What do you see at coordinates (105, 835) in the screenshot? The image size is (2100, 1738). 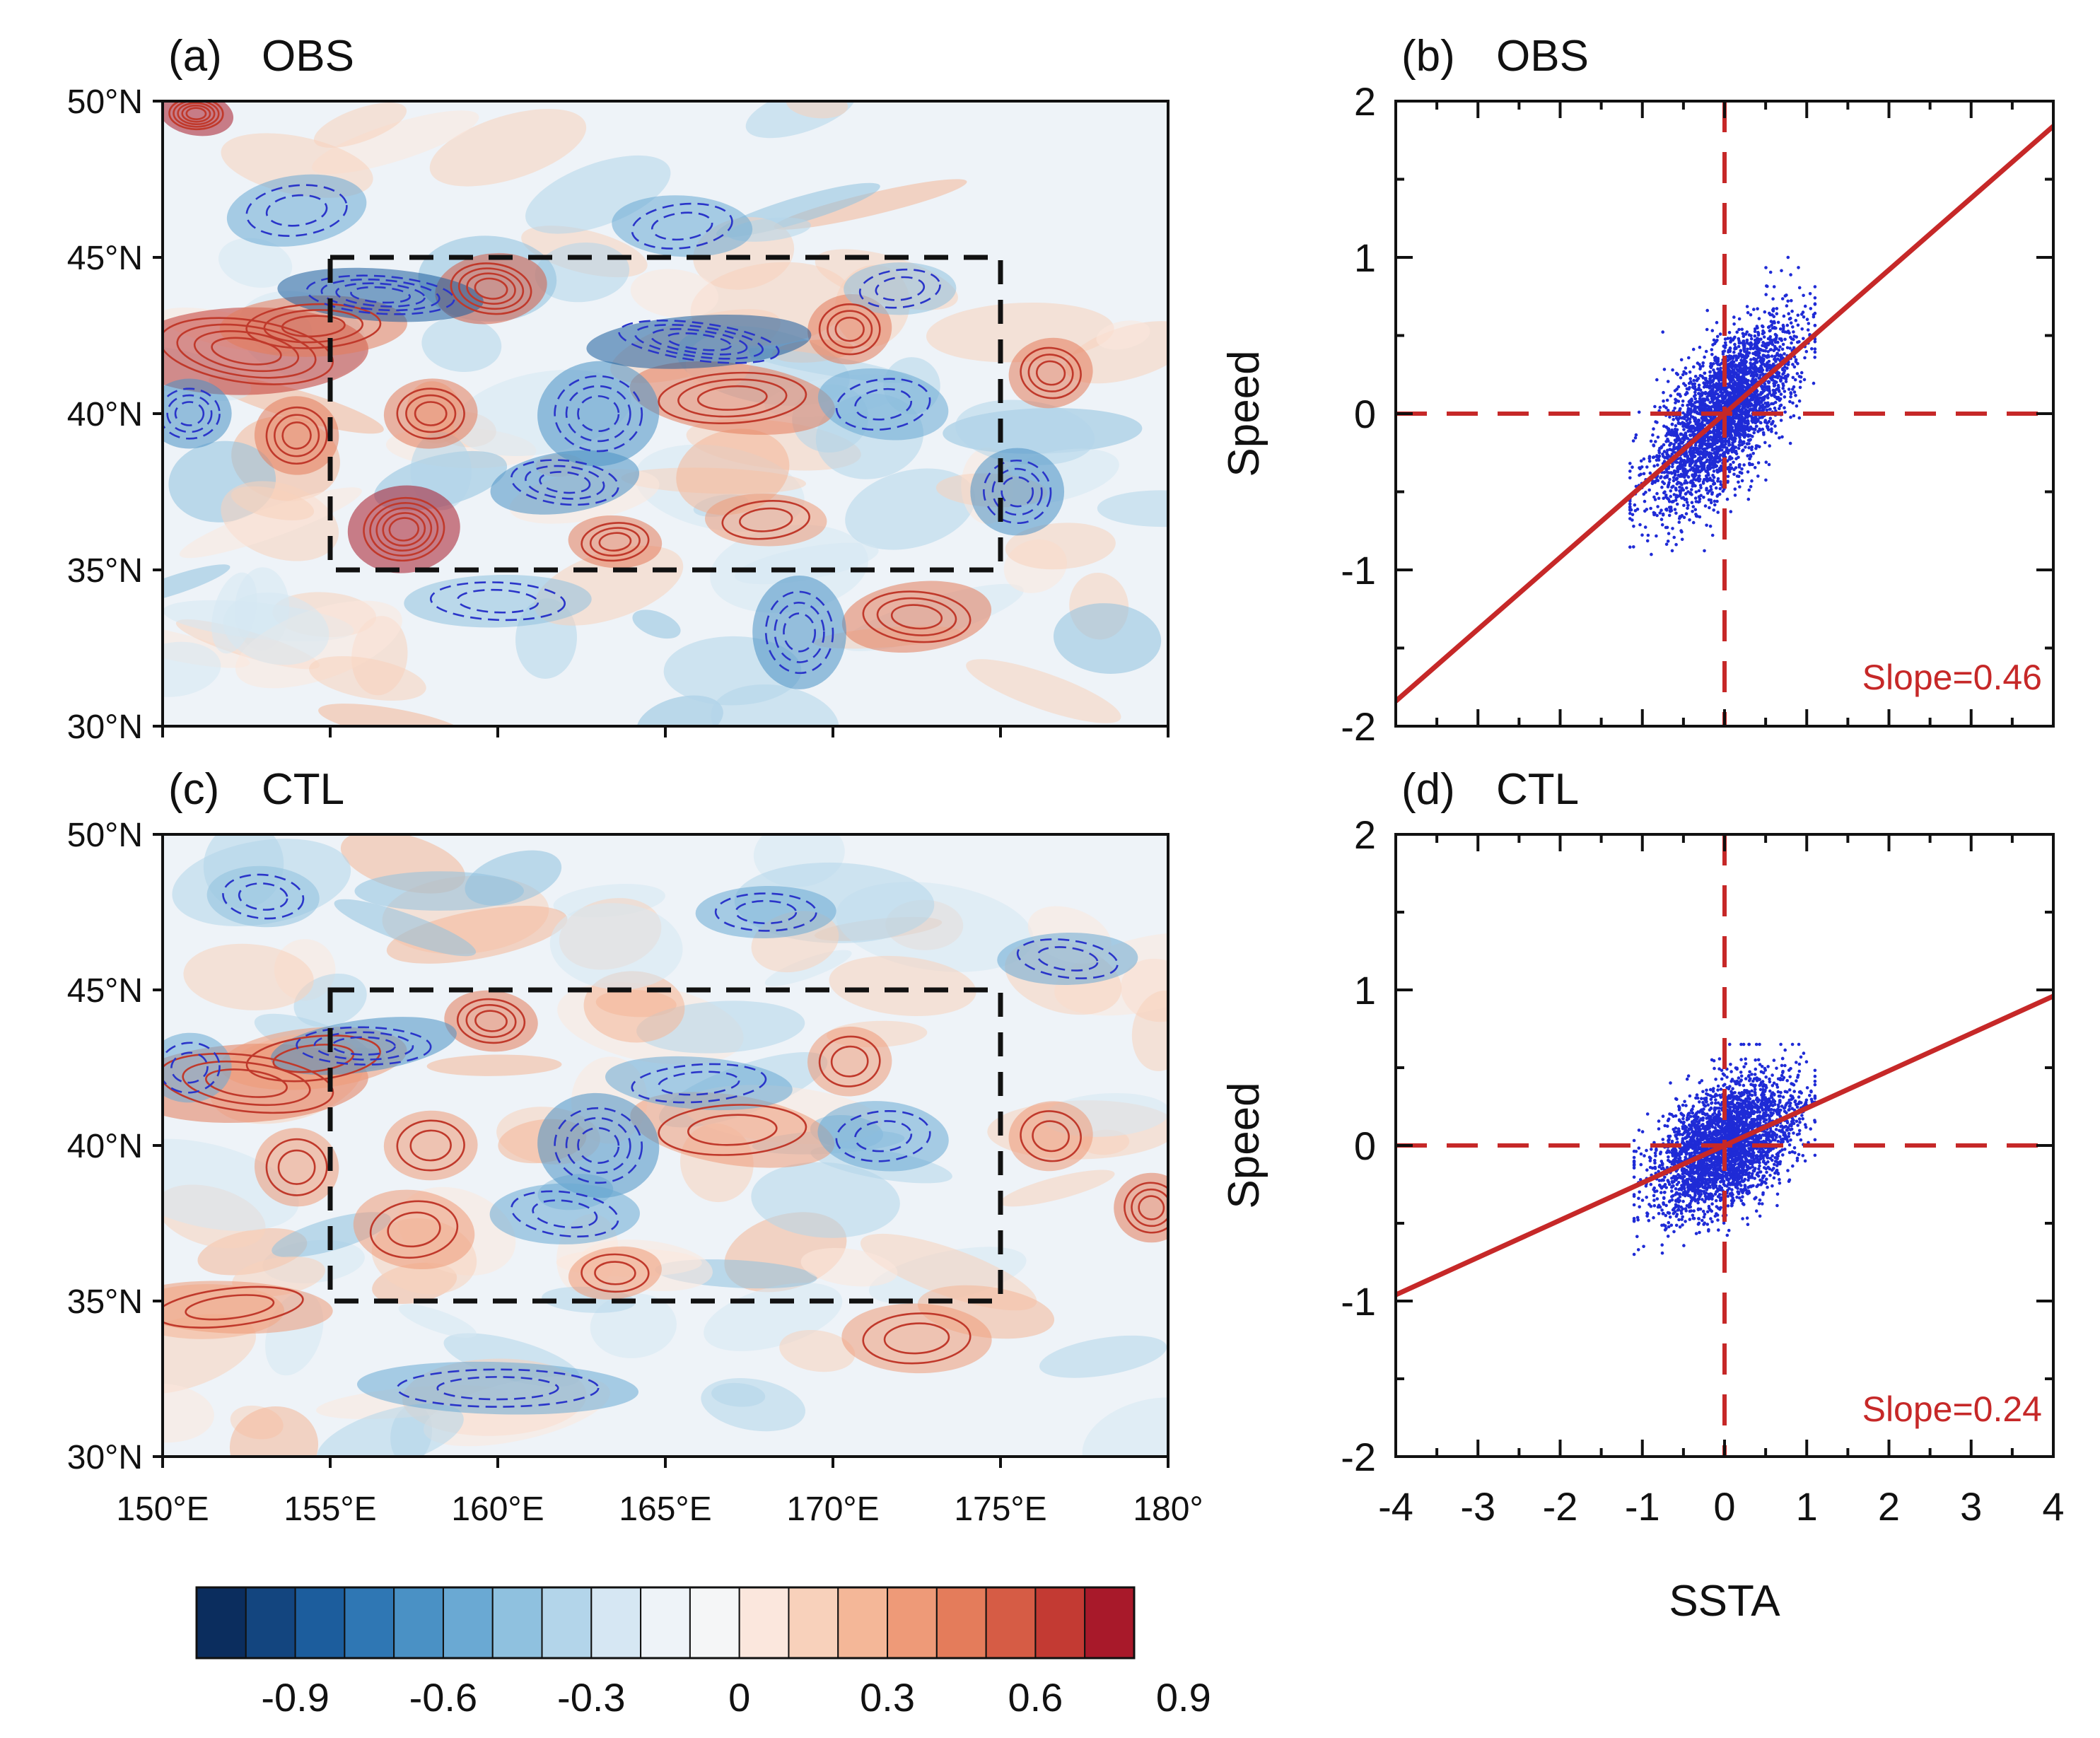 I see `y-tick-label: 50°N` at bounding box center [105, 835].